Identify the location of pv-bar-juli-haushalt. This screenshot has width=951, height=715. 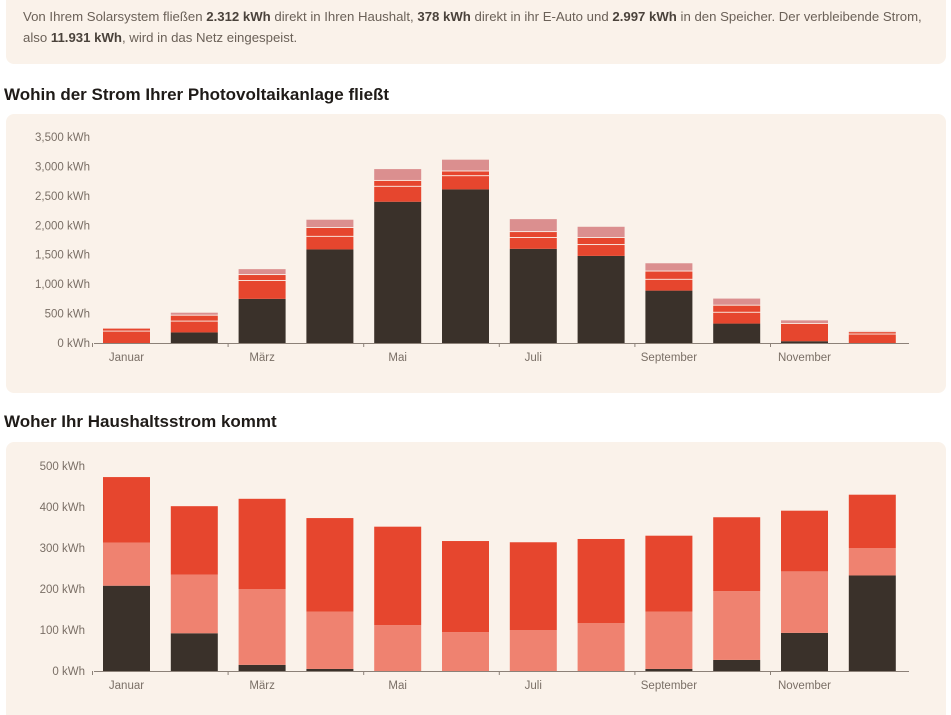
(533, 235).